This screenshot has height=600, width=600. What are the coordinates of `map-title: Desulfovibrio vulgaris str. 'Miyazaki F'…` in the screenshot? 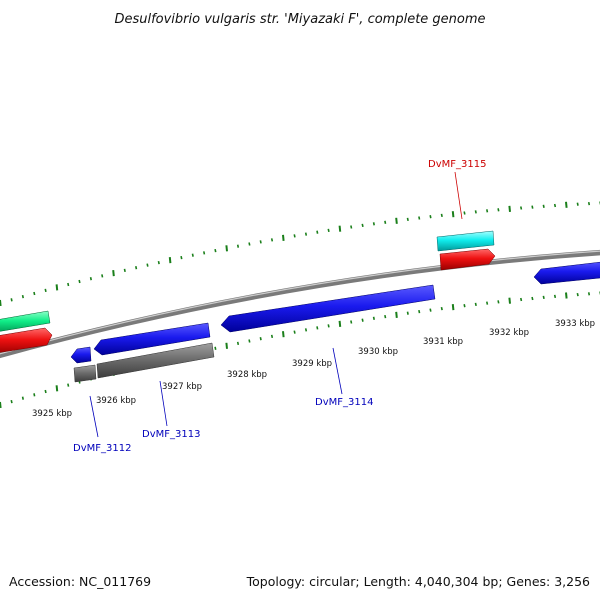 It's located at (299, 19).